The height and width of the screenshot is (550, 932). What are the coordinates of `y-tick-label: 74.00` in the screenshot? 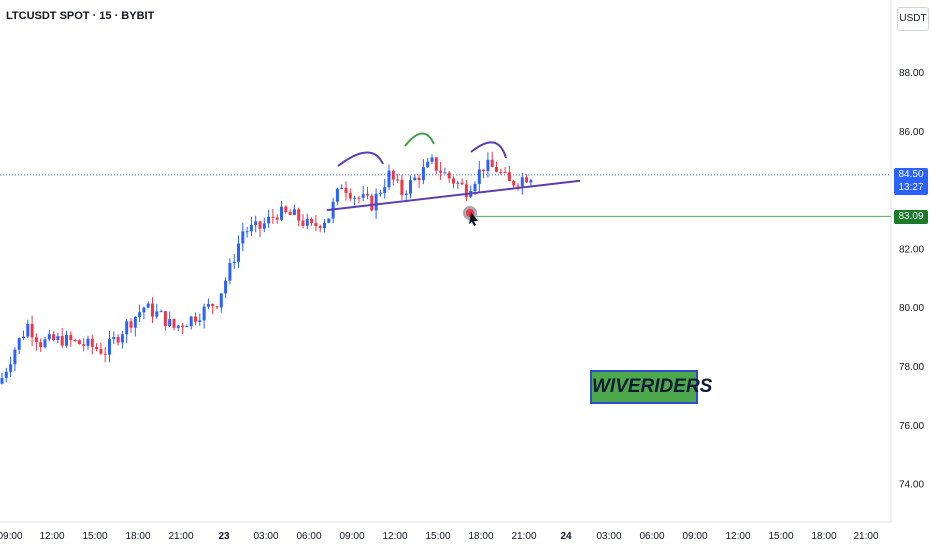 It's located at (911, 485).